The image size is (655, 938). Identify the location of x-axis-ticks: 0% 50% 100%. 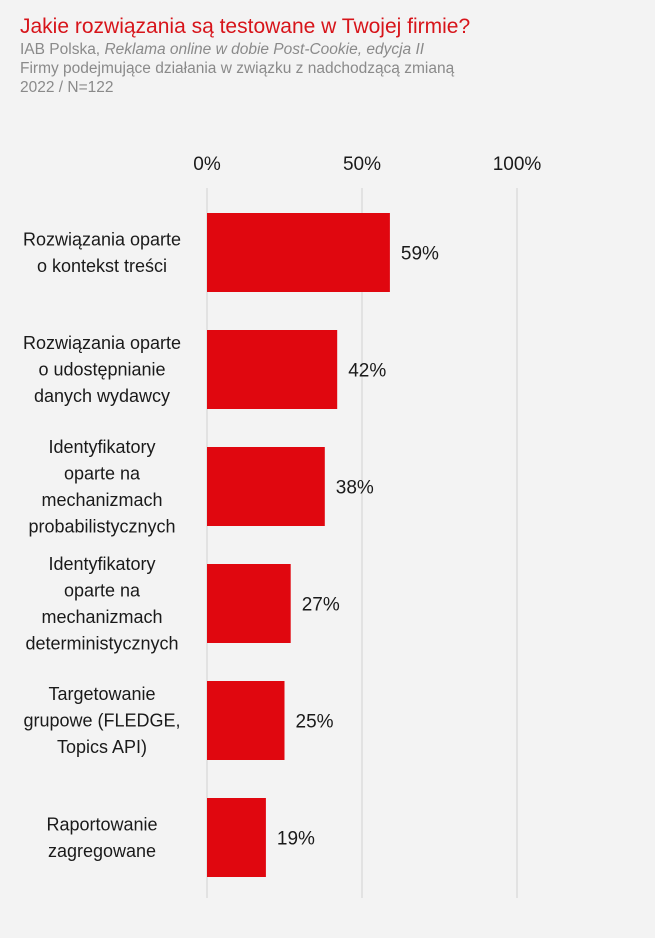
(367, 164).